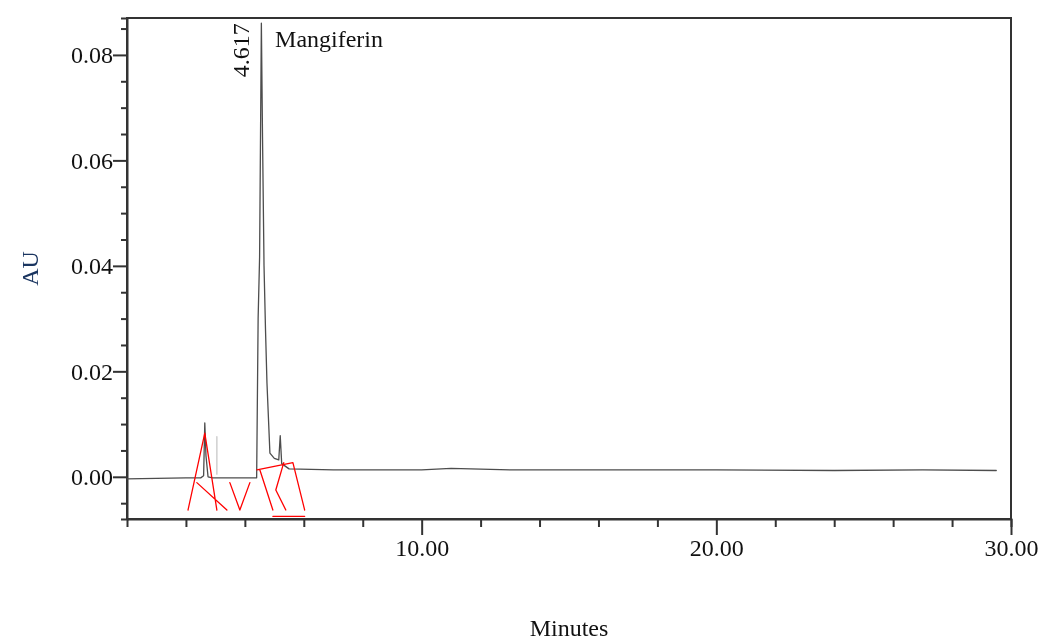  What do you see at coordinates (329, 39) in the screenshot?
I see `annotation: Mangiferin` at bounding box center [329, 39].